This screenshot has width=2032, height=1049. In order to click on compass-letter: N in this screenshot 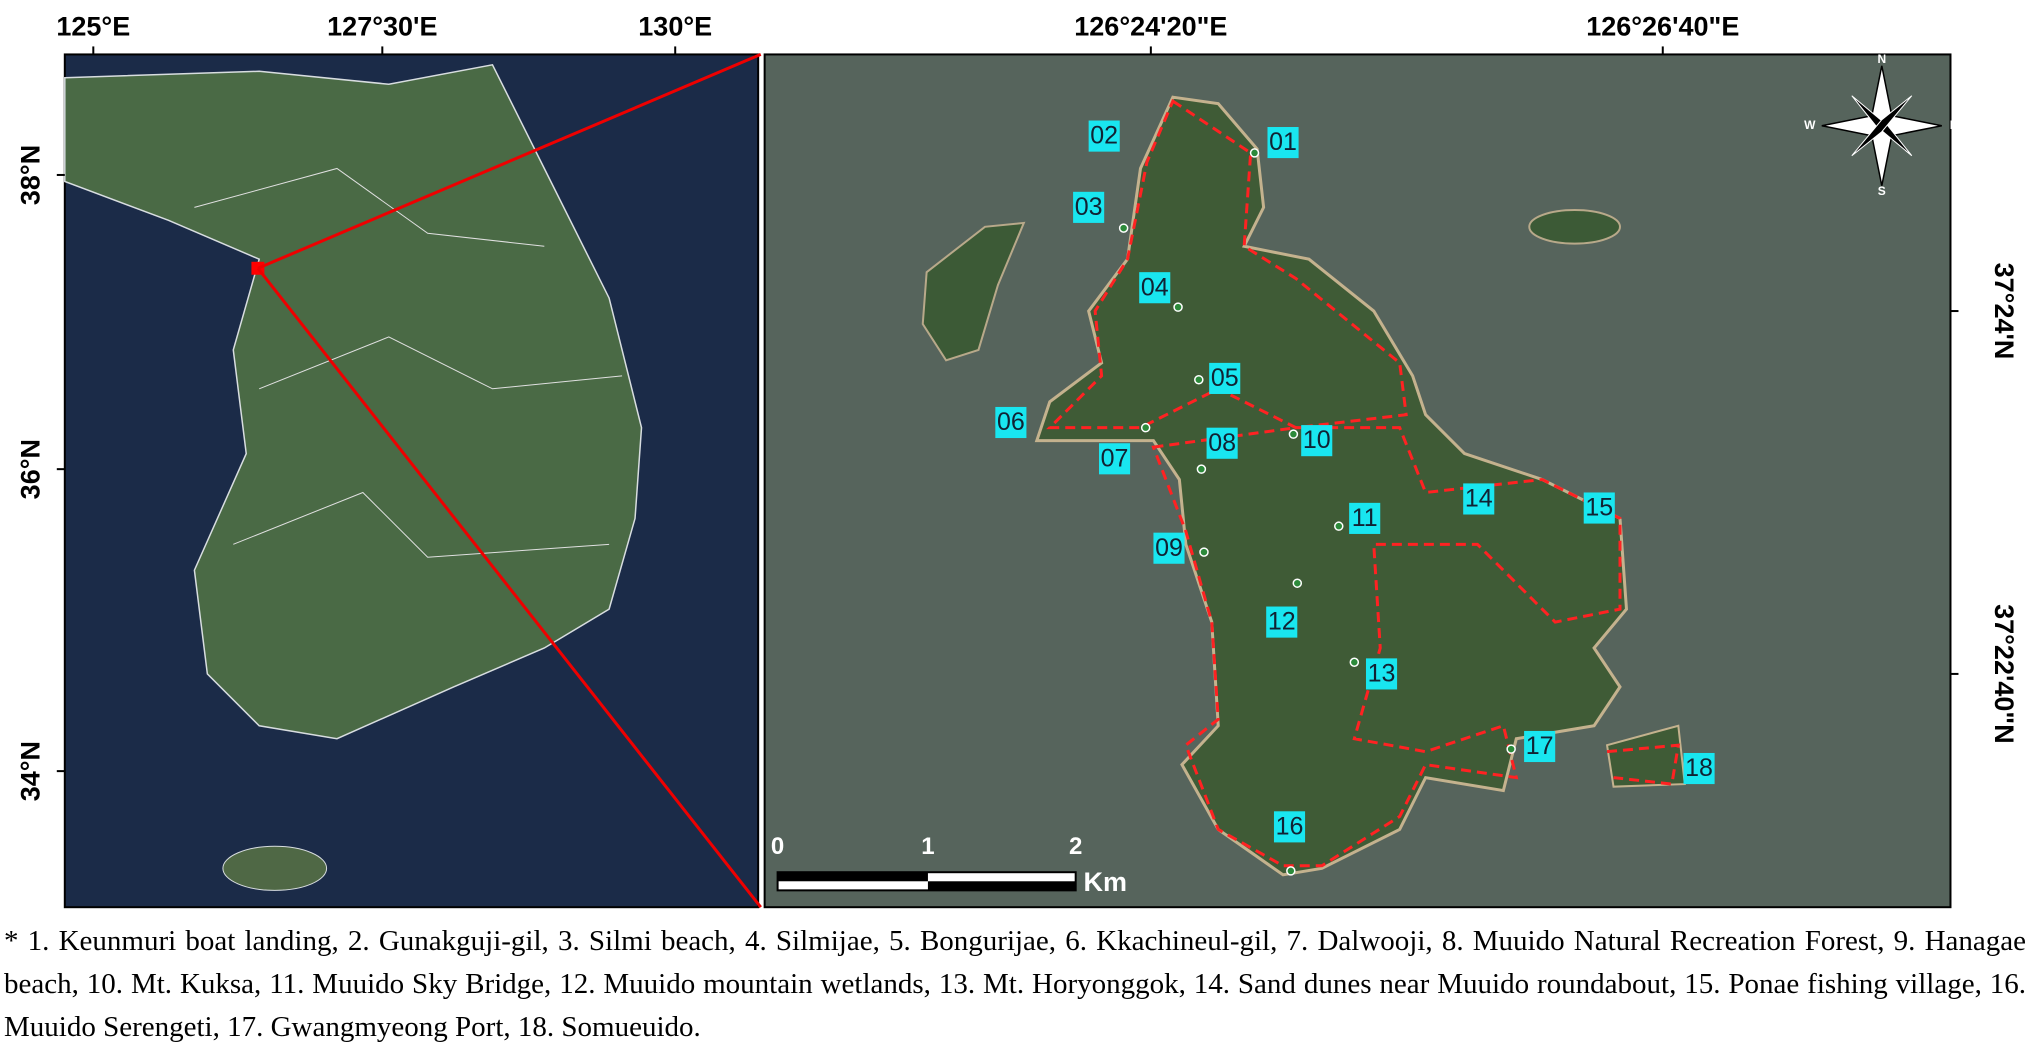, I will do `click(1881, 59)`.